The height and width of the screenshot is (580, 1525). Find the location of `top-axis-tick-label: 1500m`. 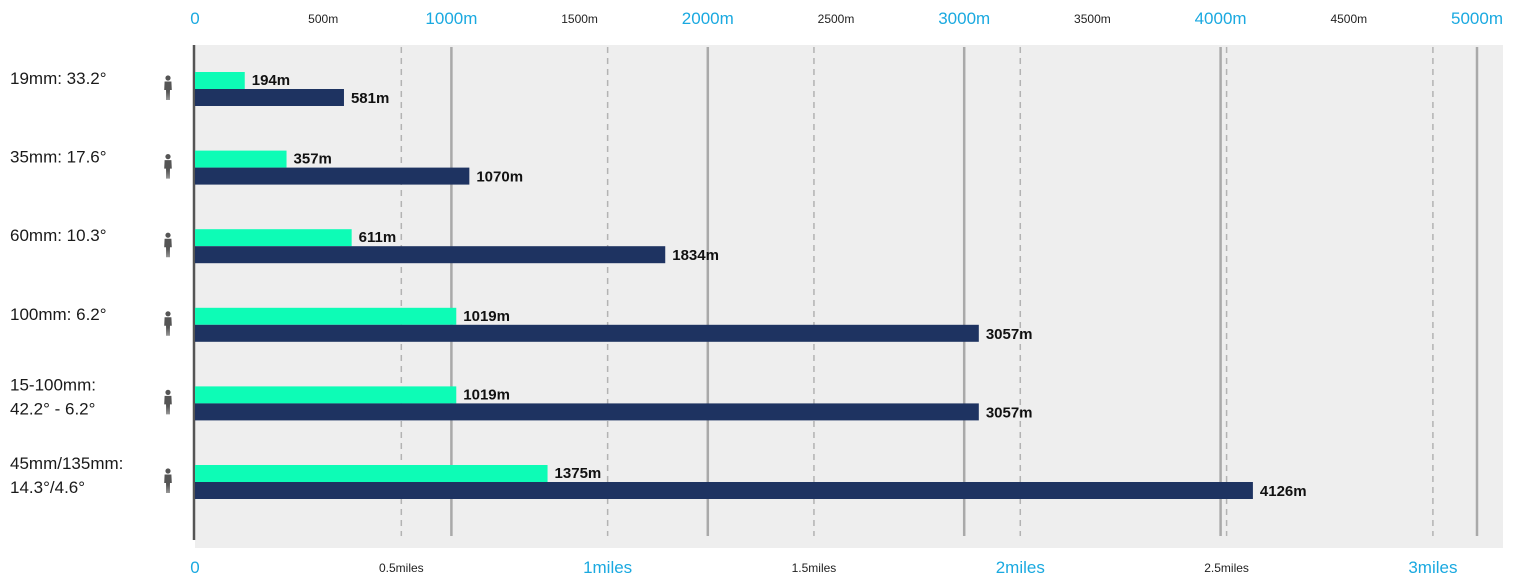

top-axis-tick-label: 1500m is located at coordinates (579, 19).